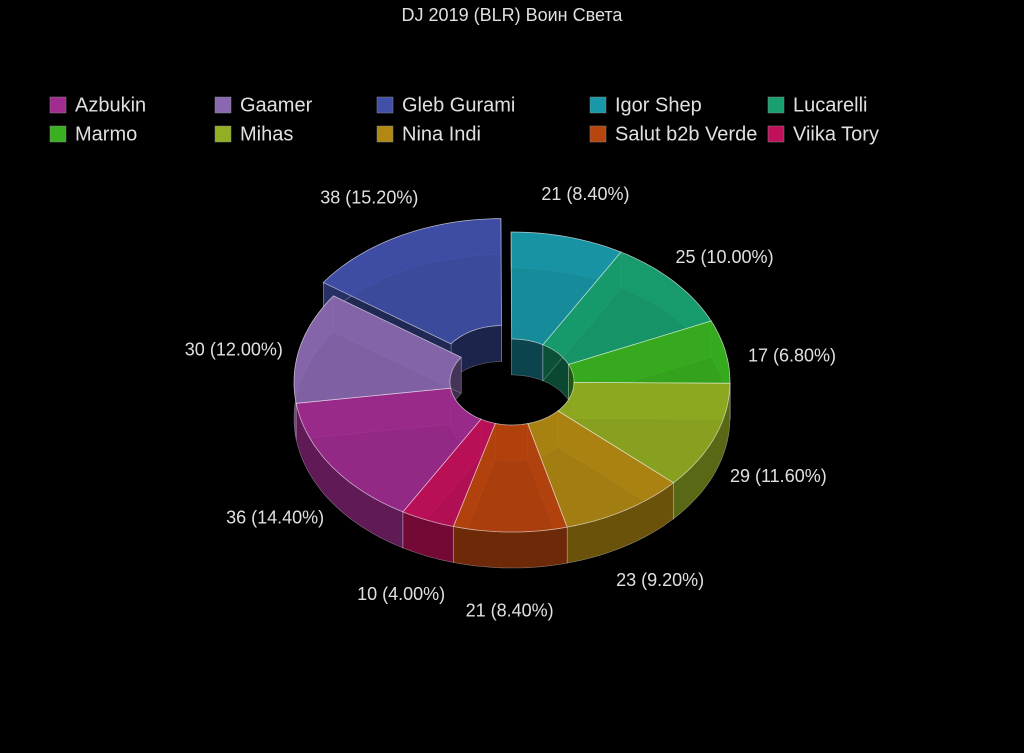  Describe the element at coordinates (792, 356) in the screenshot. I see `data-label: 17 (6.80%)` at that location.